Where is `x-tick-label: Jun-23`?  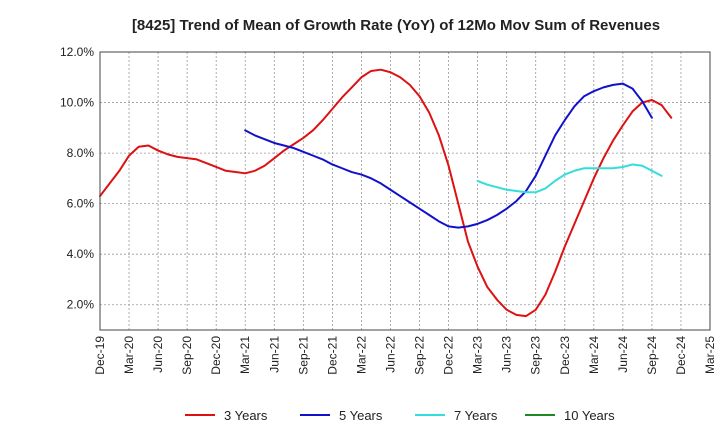 x-tick-label: Jun-23 is located at coordinates (507, 354).